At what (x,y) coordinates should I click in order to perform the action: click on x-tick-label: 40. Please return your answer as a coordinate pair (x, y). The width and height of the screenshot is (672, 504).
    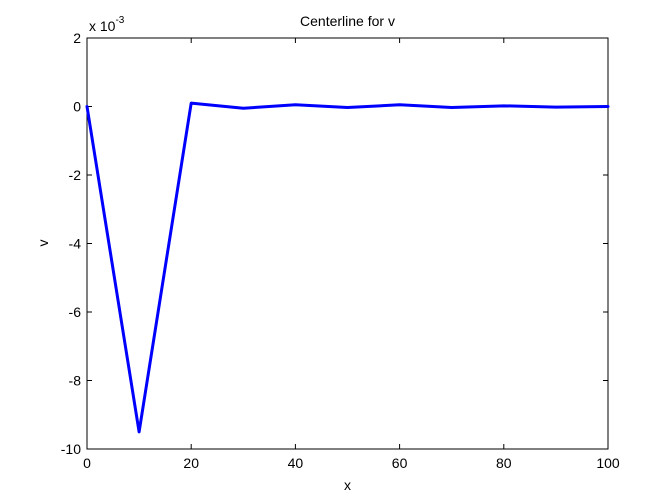
    Looking at the image, I should click on (296, 463).